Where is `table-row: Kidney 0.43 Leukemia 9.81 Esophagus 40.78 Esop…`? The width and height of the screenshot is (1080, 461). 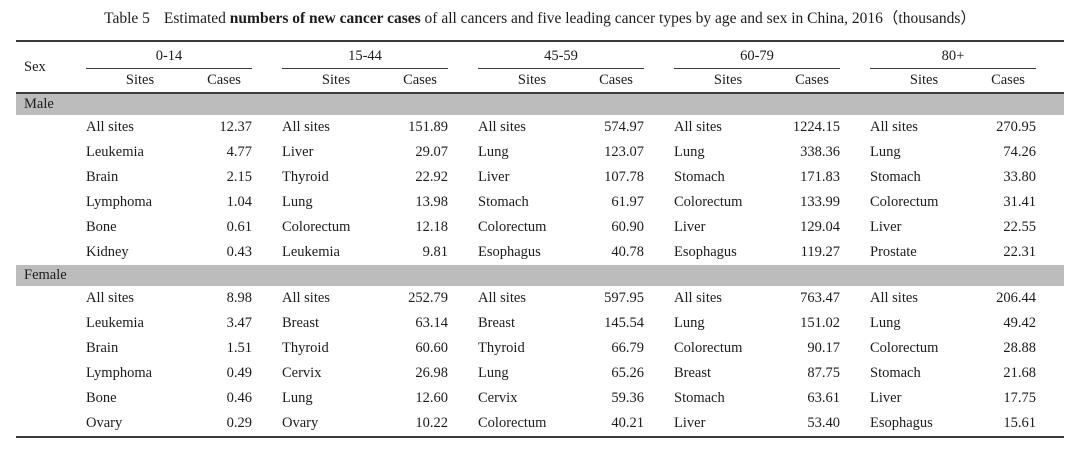 table-row: Kidney 0.43 Leukemia 9.81 Esophagus 40.78 Esop… is located at coordinates (540, 252).